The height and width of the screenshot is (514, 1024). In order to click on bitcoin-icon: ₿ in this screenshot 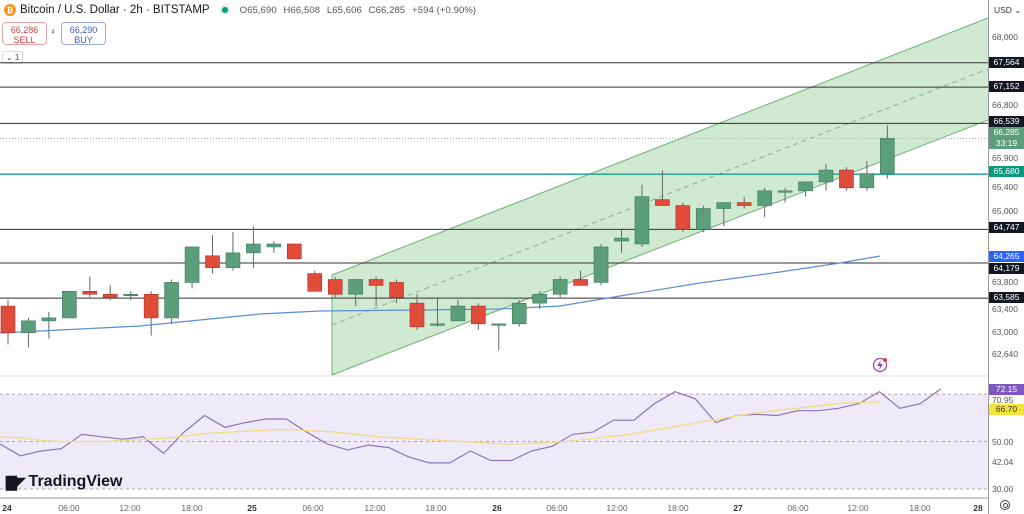, I will do `click(10, 10)`.